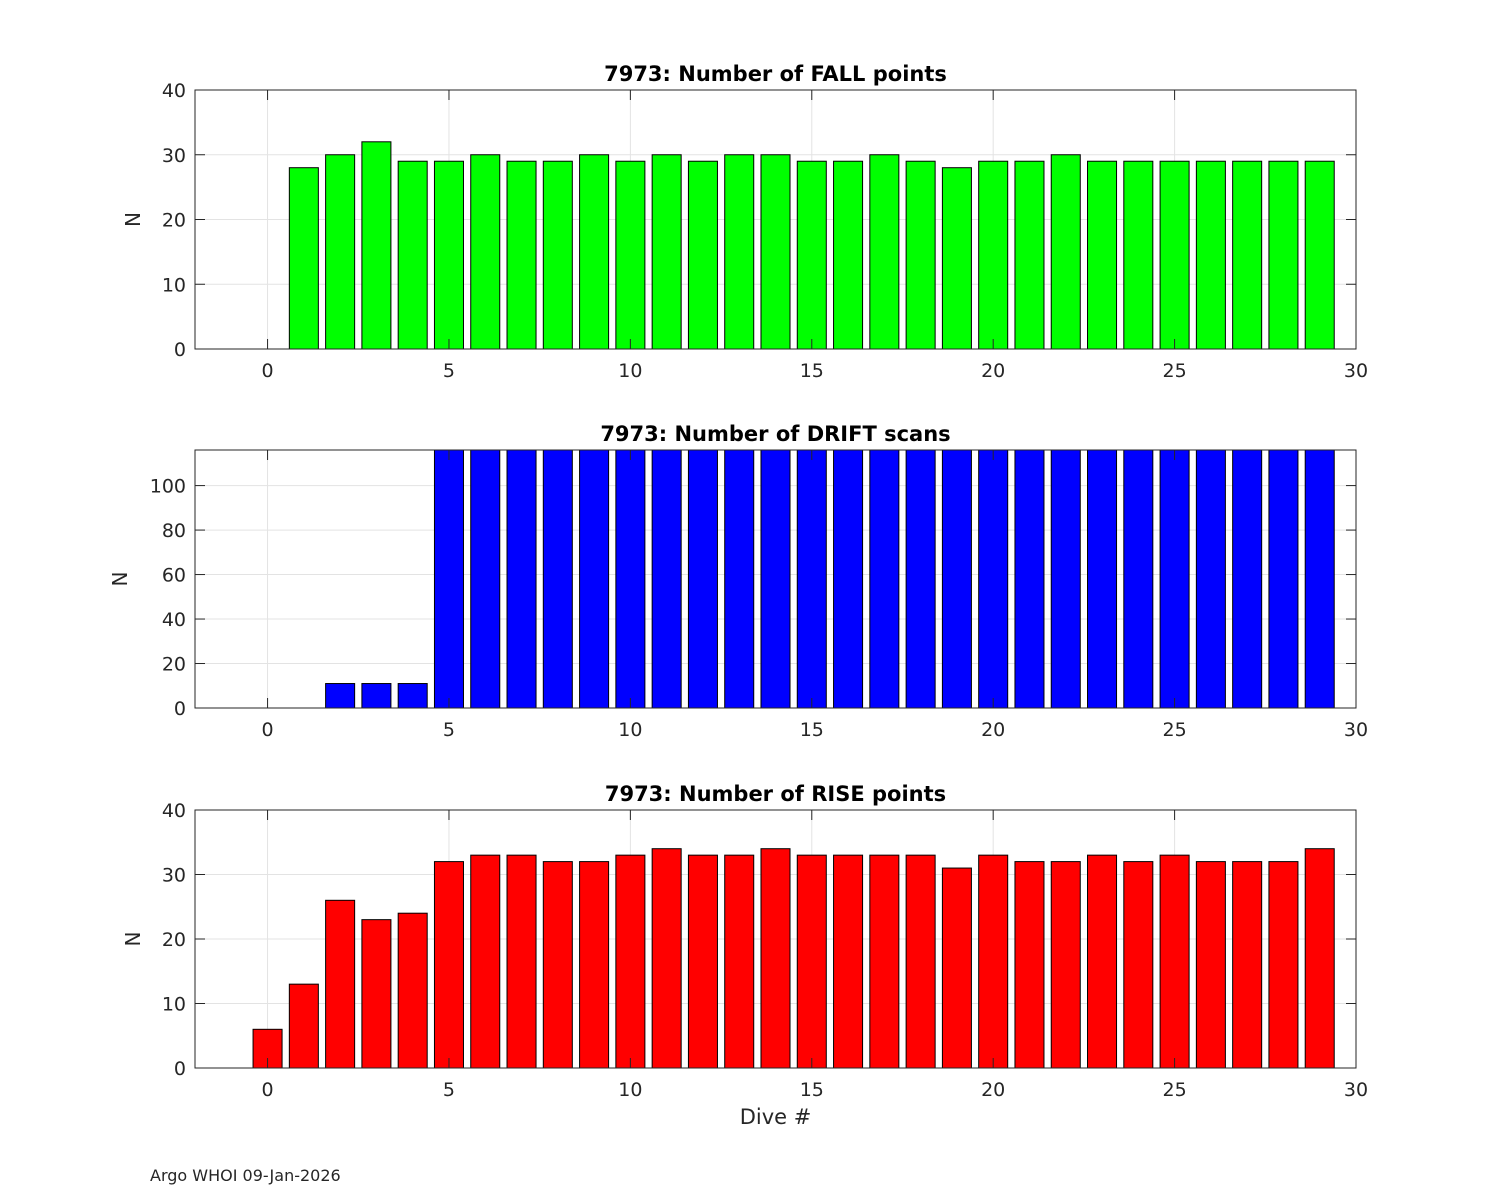  I want to click on drift-ytick-label: 40, so click(174, 620).